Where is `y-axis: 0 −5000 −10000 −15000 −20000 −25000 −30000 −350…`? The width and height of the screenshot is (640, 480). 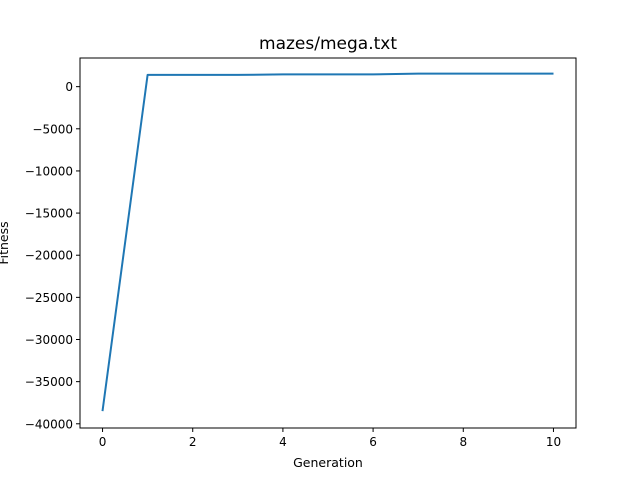 y-axis: 0 −5000 −10000 −15000 −20000 −25000 −30000 −350… is located at coordinates (52, 255).